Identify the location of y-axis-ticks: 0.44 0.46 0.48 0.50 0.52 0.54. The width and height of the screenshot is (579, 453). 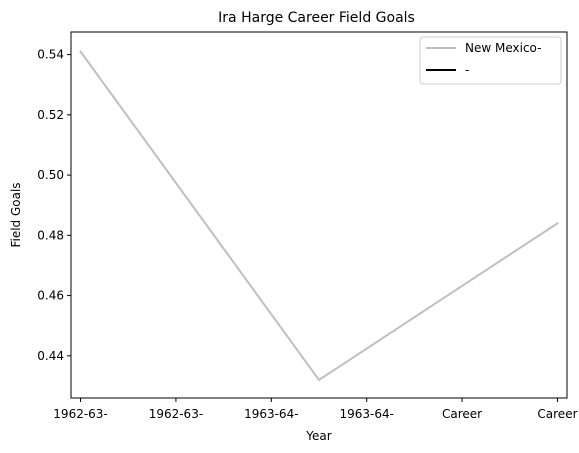
(54, 205).